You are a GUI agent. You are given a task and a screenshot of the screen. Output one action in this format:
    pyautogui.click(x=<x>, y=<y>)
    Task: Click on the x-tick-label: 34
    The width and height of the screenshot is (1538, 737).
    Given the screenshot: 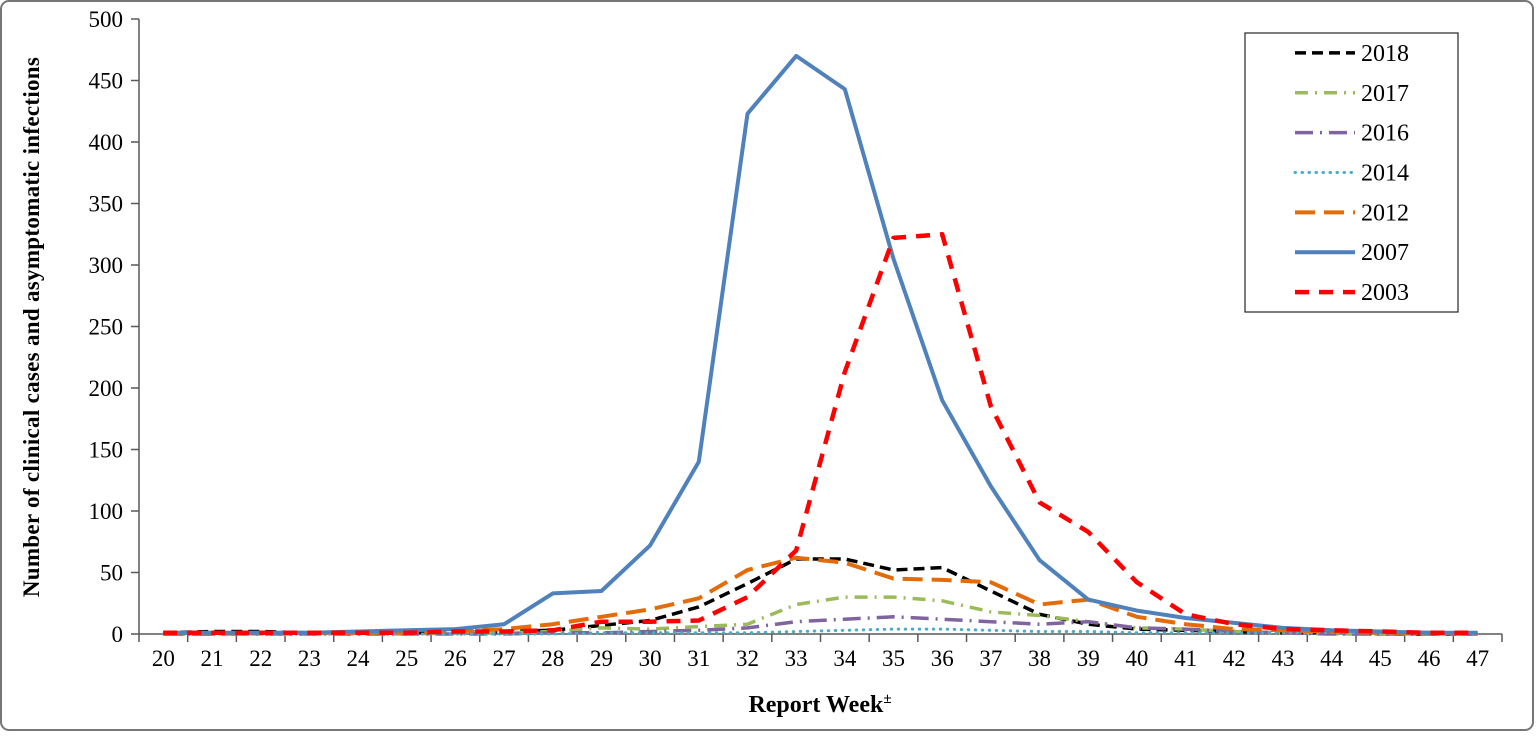 What is the action you would take?
    pyautogui.click(x=845, y=658)
    